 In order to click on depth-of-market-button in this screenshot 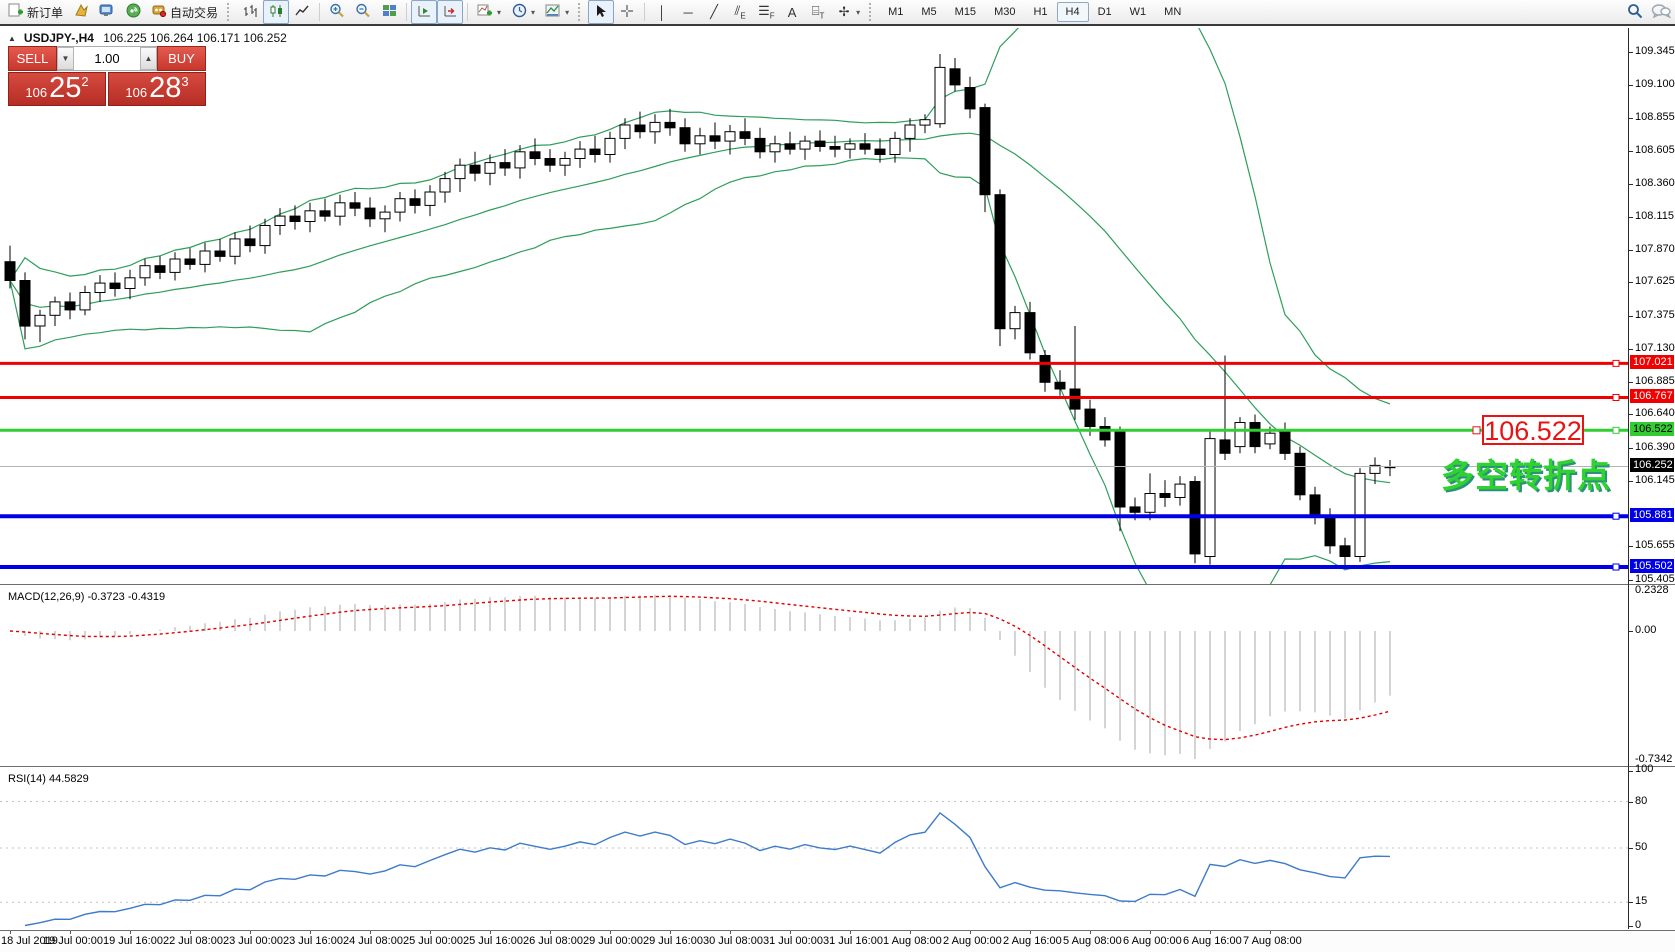, I will do `click(81, 12)`.